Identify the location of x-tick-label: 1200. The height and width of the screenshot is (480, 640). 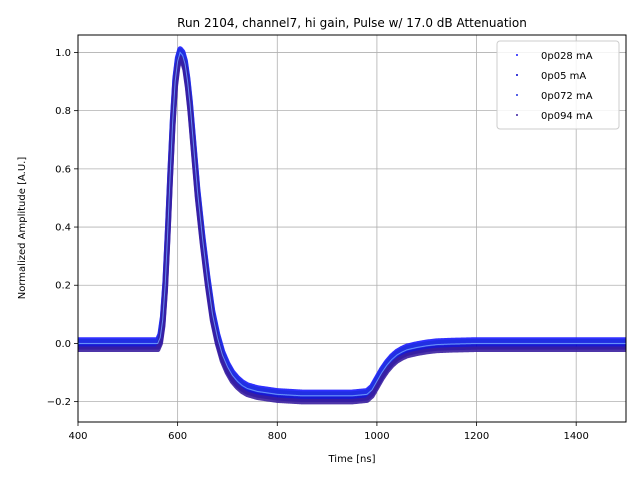
(476, 436).